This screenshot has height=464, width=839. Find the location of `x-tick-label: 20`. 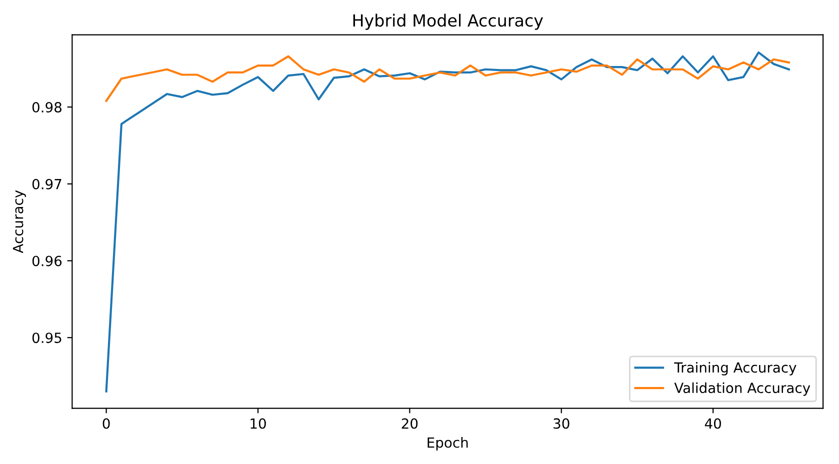

x-tick-label: 20 is located at coordinates (410, 423).